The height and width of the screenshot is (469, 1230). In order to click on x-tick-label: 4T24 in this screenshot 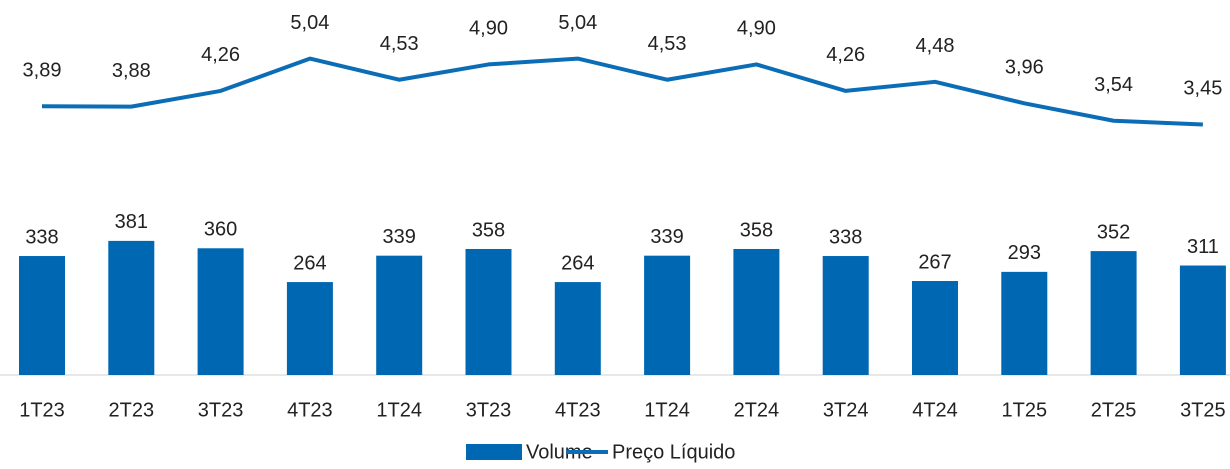, I will do `click(935, 410)`.